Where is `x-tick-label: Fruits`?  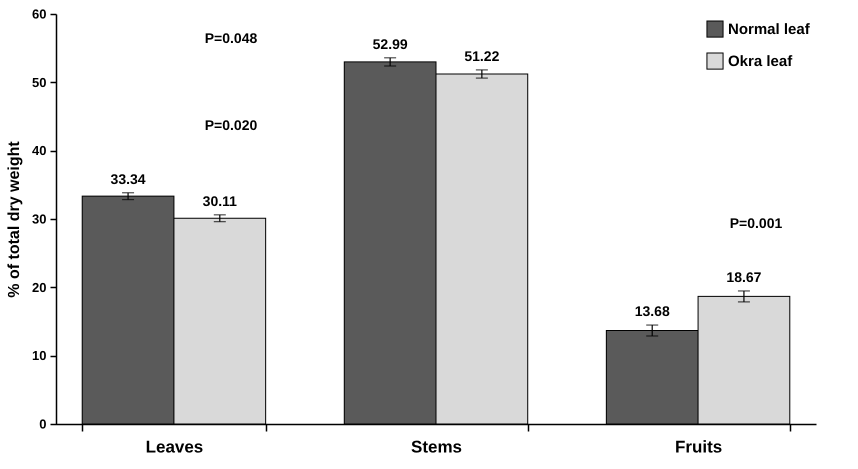
x-tick-label: Fruits is located at coordinates (698, 447).